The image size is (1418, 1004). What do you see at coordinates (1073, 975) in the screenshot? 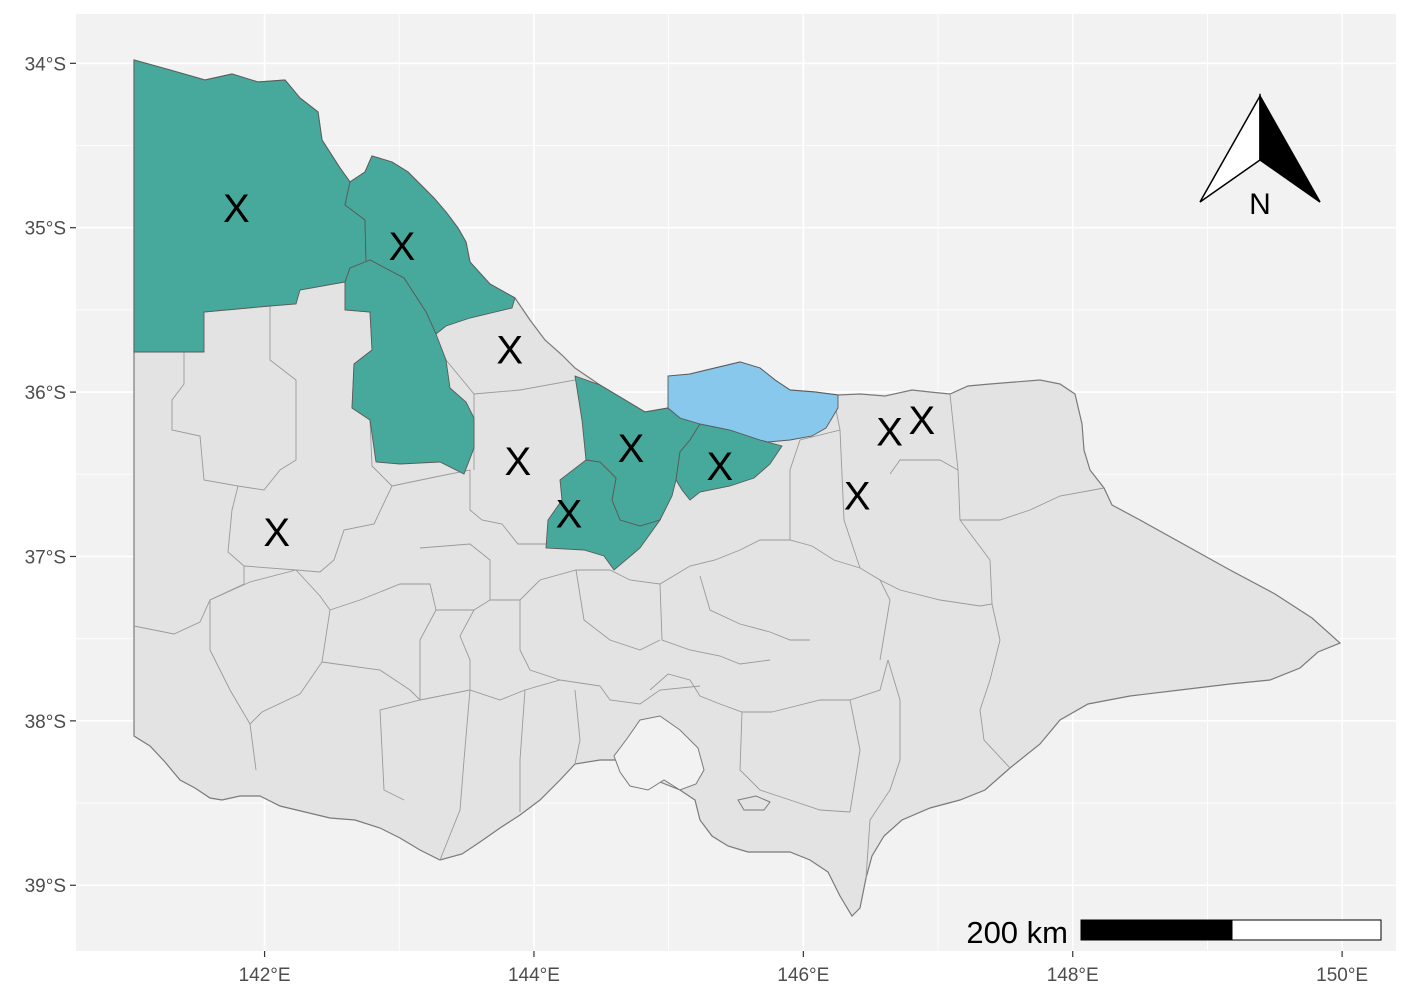
I see `x-axis-tick-label: 148°E` at bounding box center [1073, 975].